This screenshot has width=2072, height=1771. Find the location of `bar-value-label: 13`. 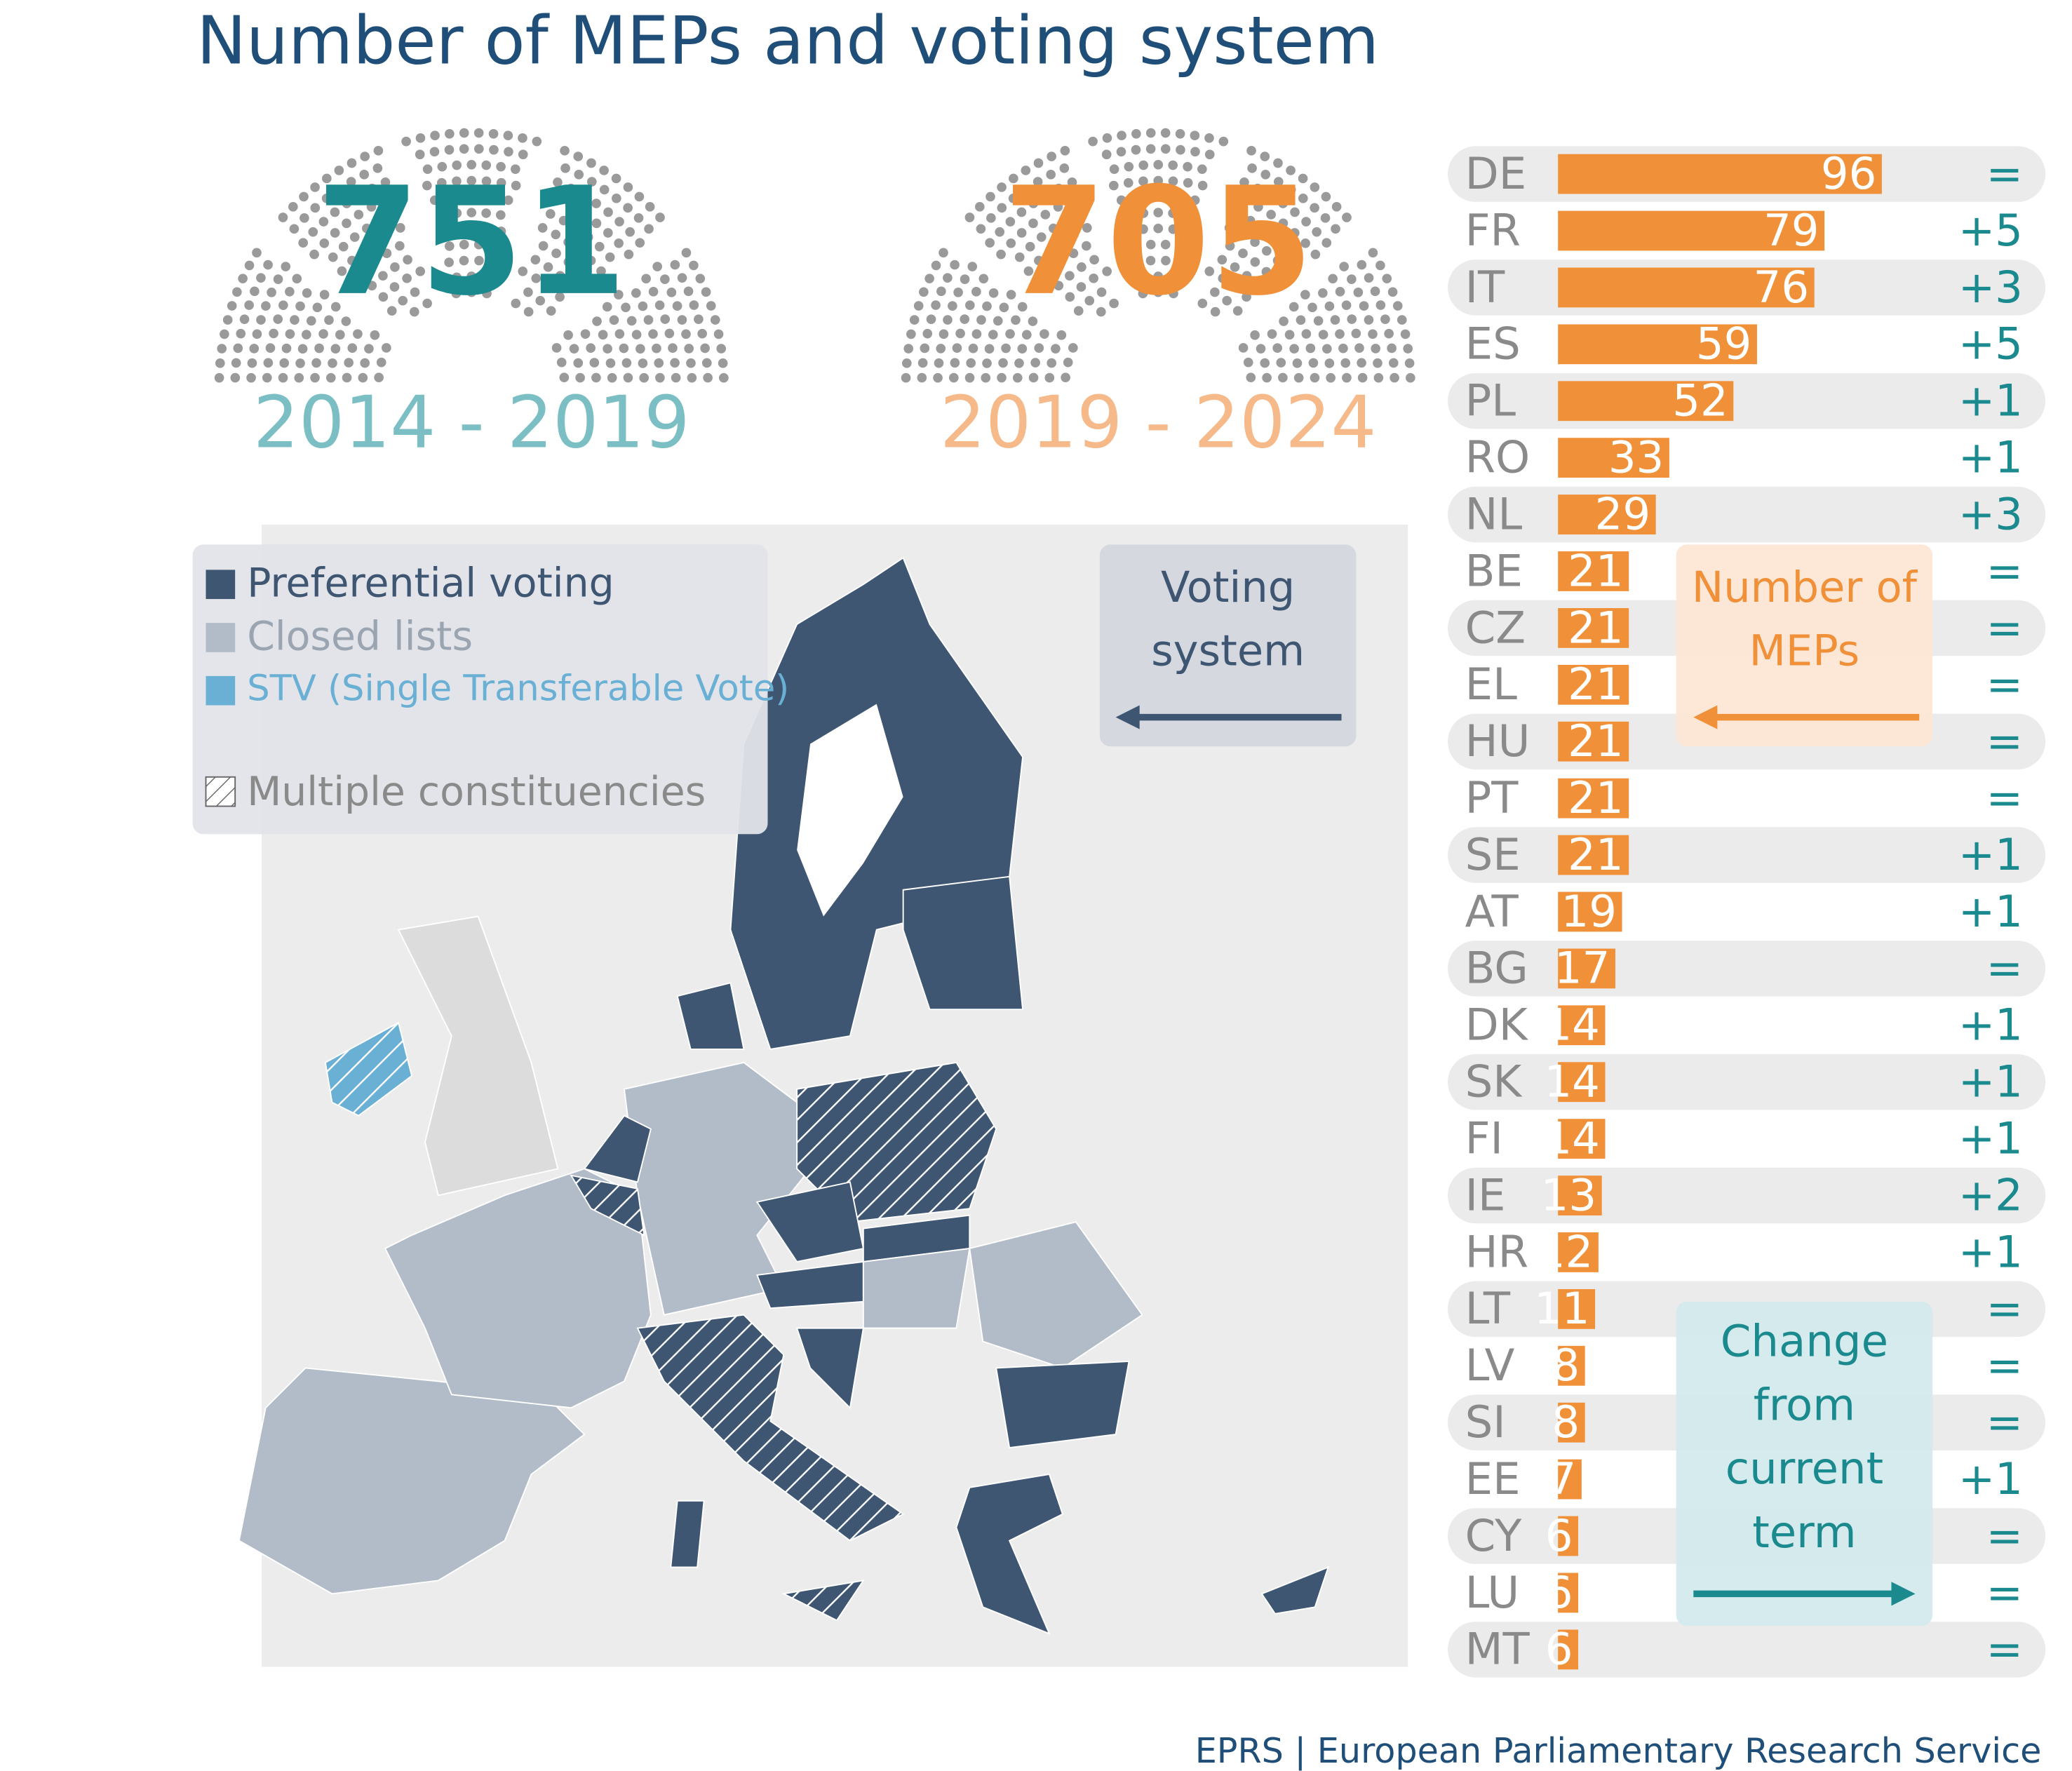

bar-value-label: 13 is located at coordinates (1569, 1194).